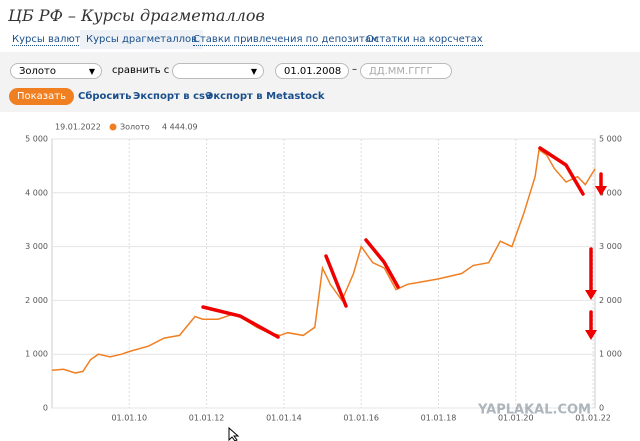 This screenshot has width=640, height=441. Describe the element at coordinates (180, 127) in the screenshot. I see `cursor-value: 4 444.09` at that location.